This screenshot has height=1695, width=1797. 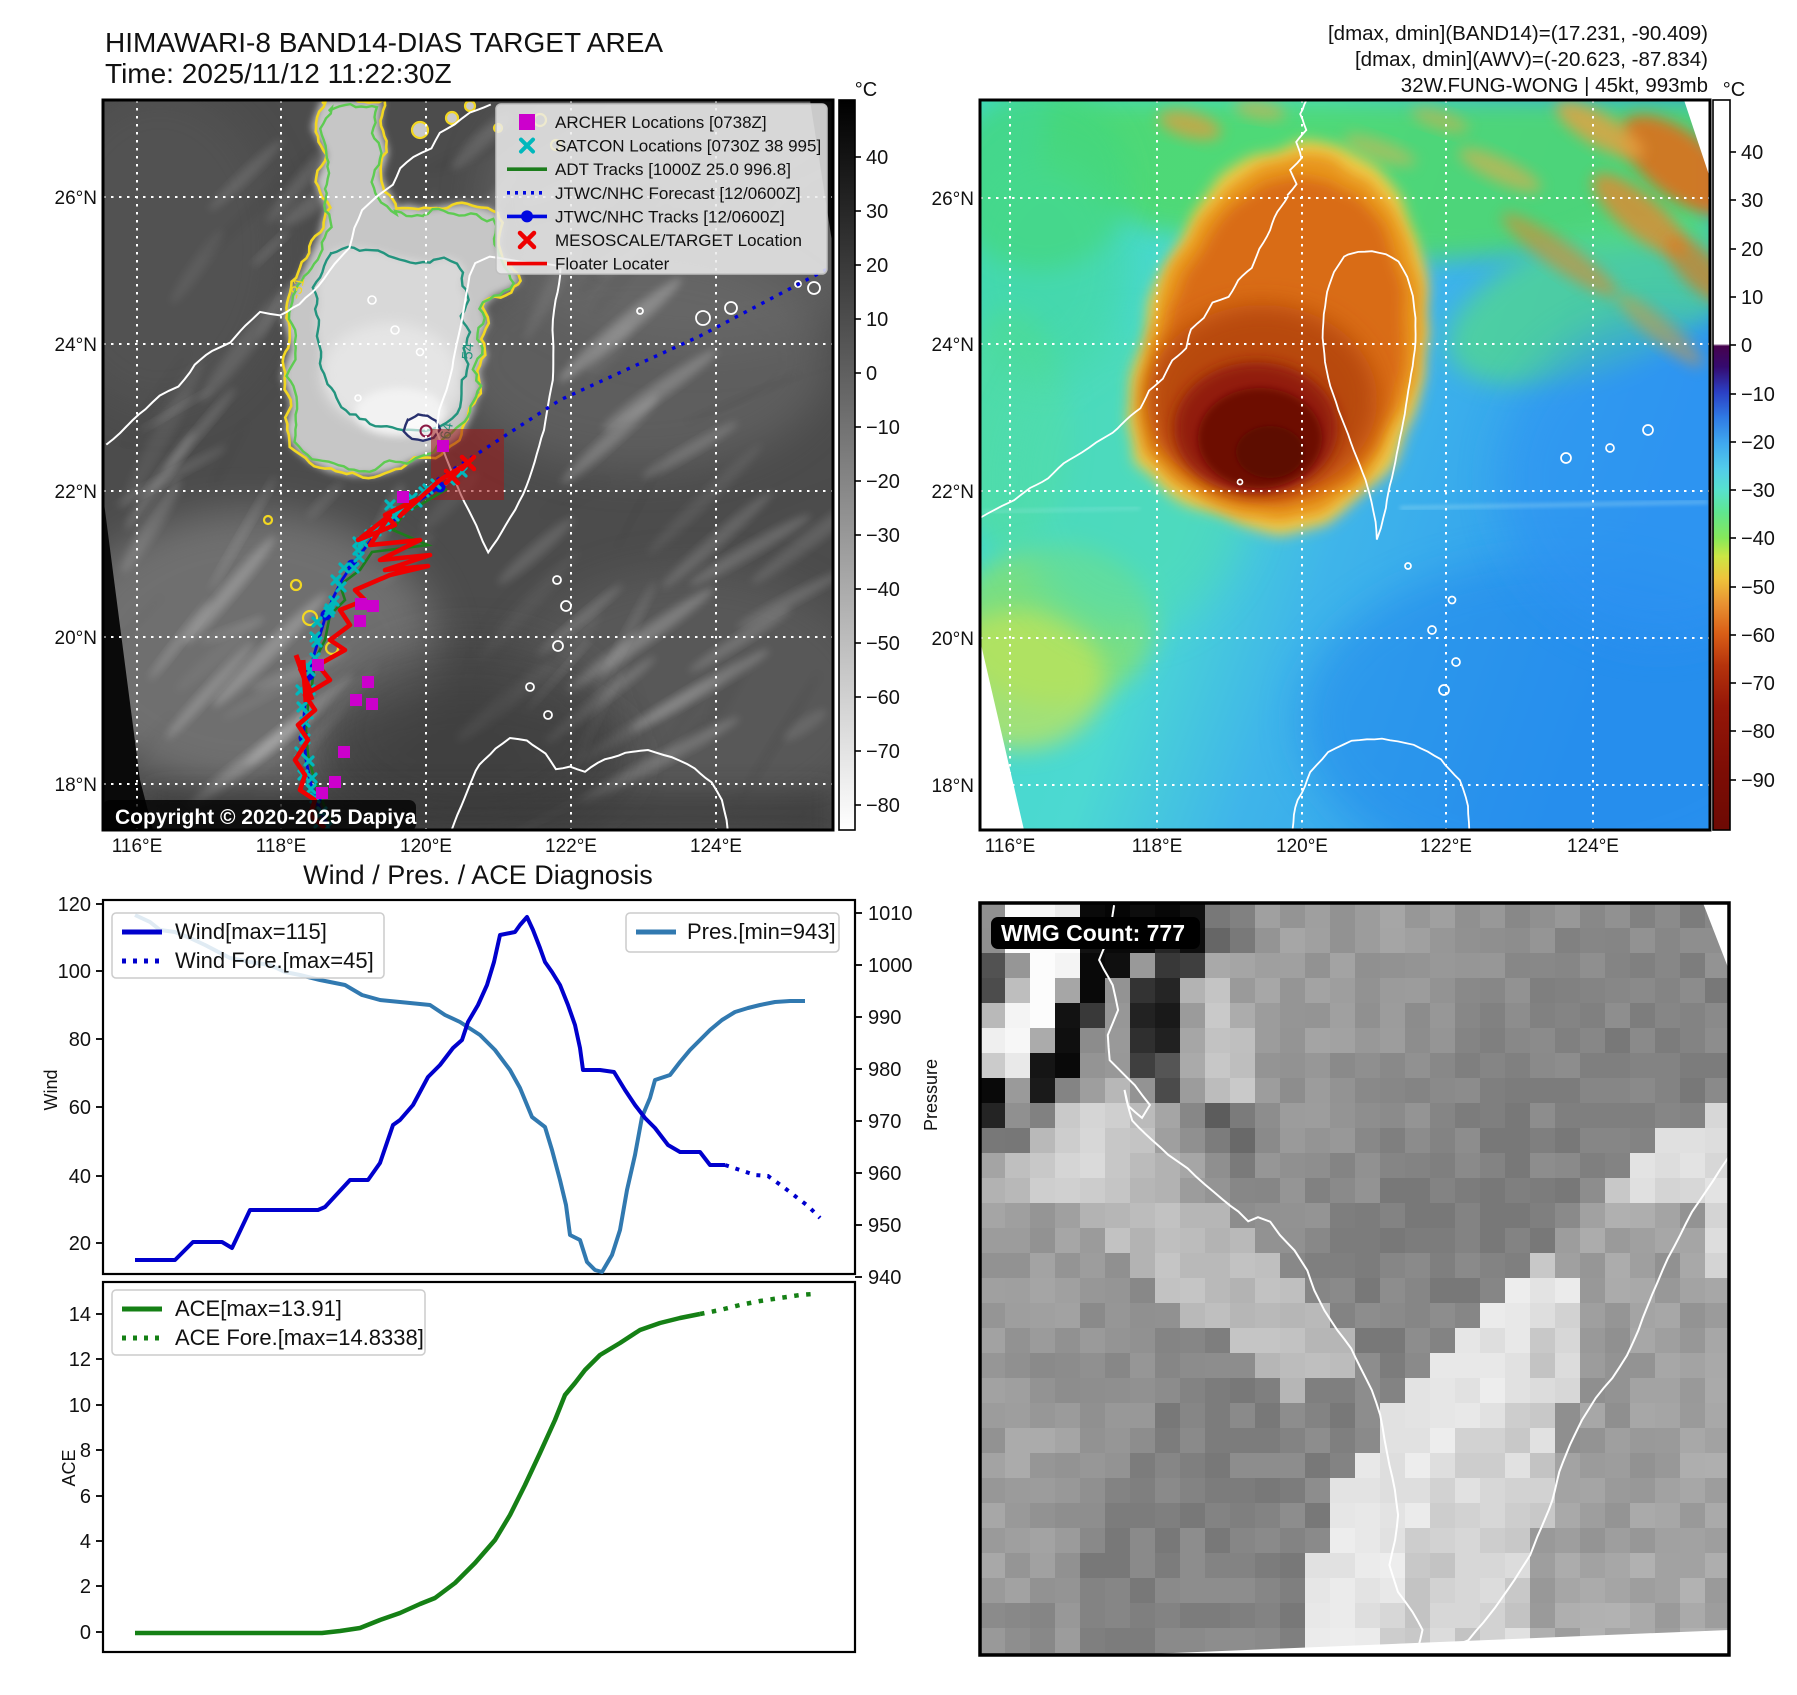 What do you see at coordinates (266, 817) in the screenshot?
I see `svg-text: Copyright © 2020-2025 Dapiya` at bounding box center [266, 817].